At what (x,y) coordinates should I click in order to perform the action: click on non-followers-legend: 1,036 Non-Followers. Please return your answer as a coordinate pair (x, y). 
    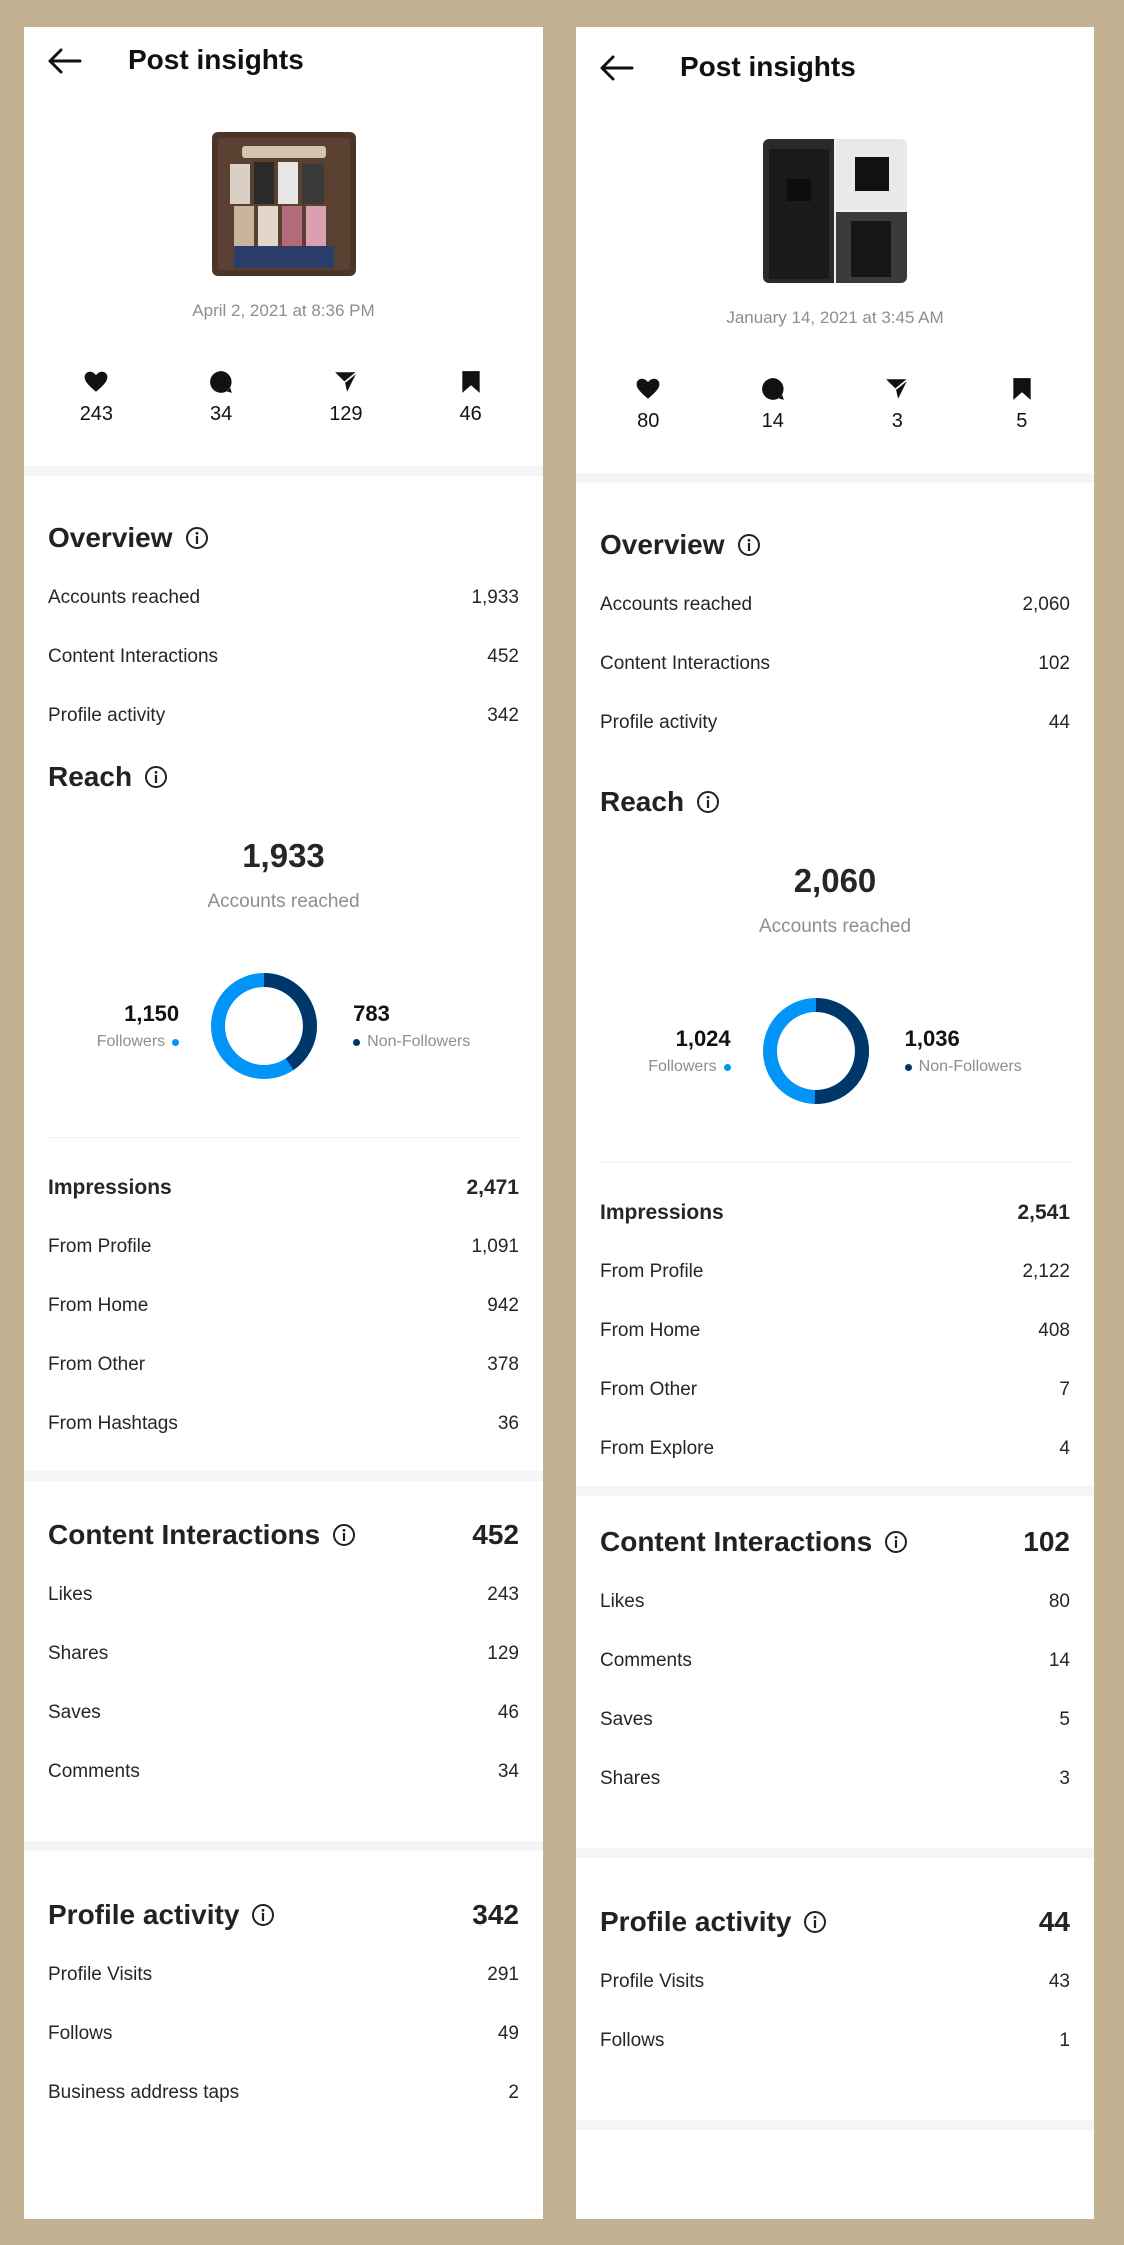
    Looking at the image, I should click on (963, 1050).